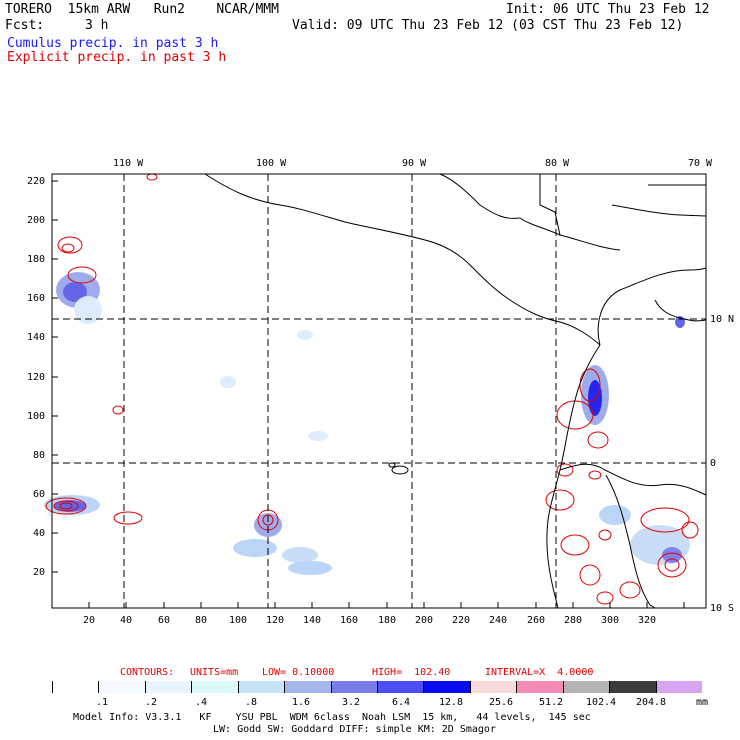 The image size is (740, 740). Describe the element at coordinates (55, 376) in the screenshot. I see `y-tick-marks` at that location.